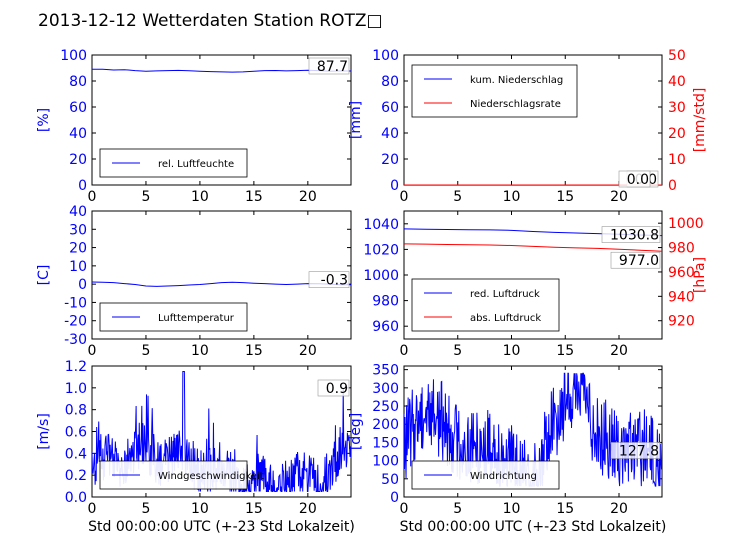  What do you see at coordinates (639, 451) in the screenshot?
I see `last-value-label: 127.8` at bounding box center [639, 451].